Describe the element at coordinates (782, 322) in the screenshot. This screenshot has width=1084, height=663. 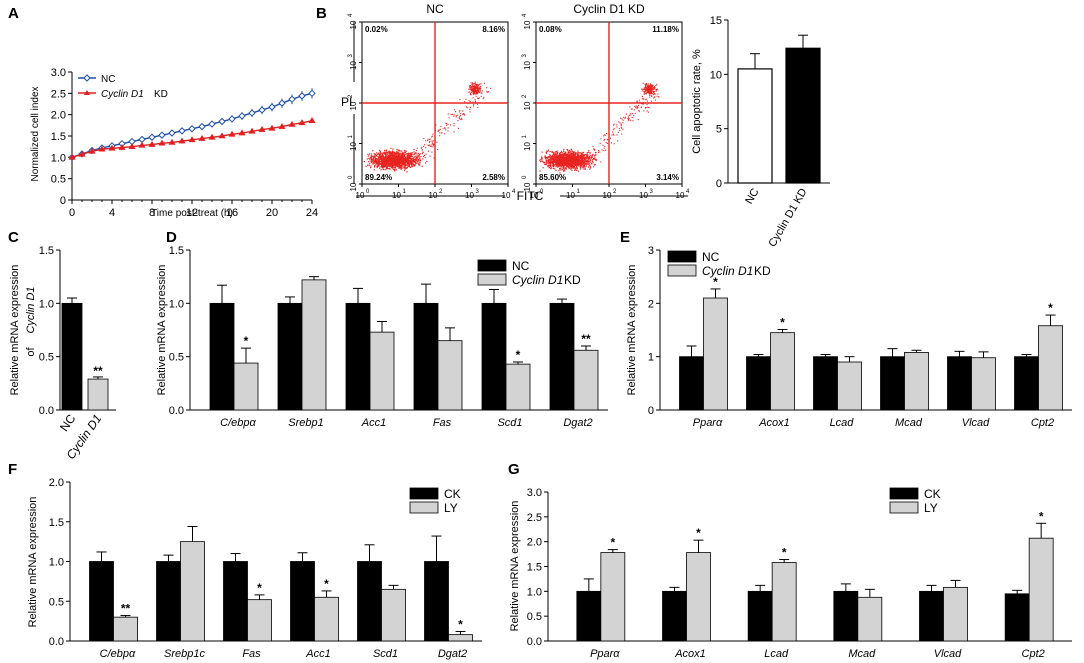
I see `panel-e-significance: *` at that location.